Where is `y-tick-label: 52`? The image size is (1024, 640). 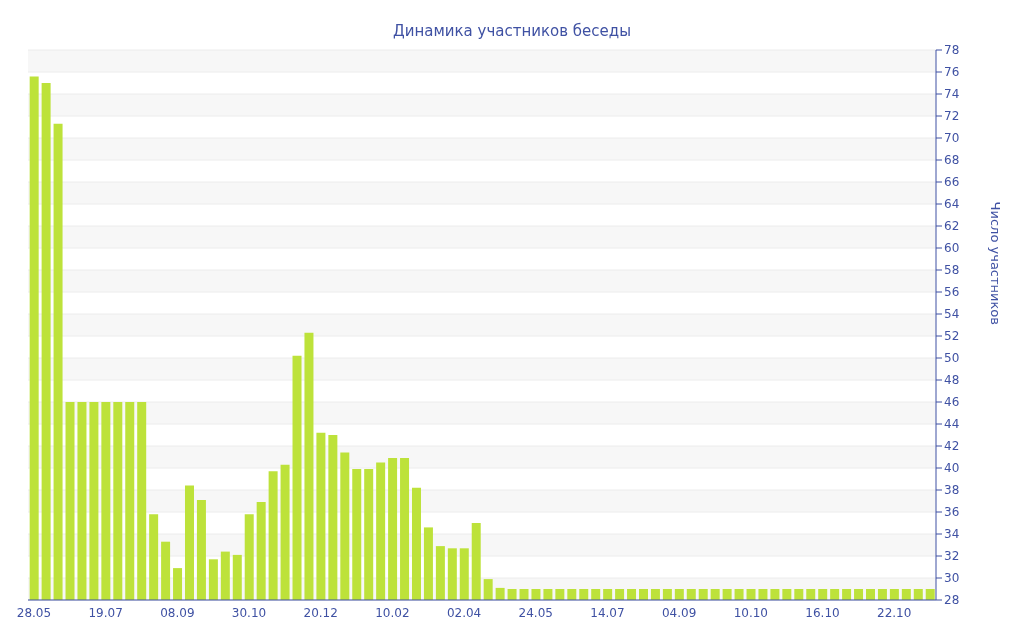 y-tick-label: 52 is located at coordinates (952, 336).